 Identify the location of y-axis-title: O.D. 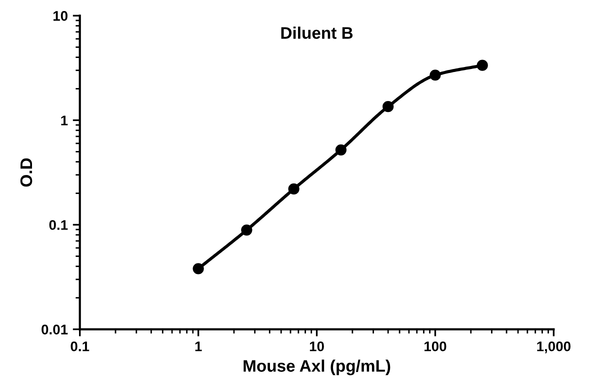
(26, 172).